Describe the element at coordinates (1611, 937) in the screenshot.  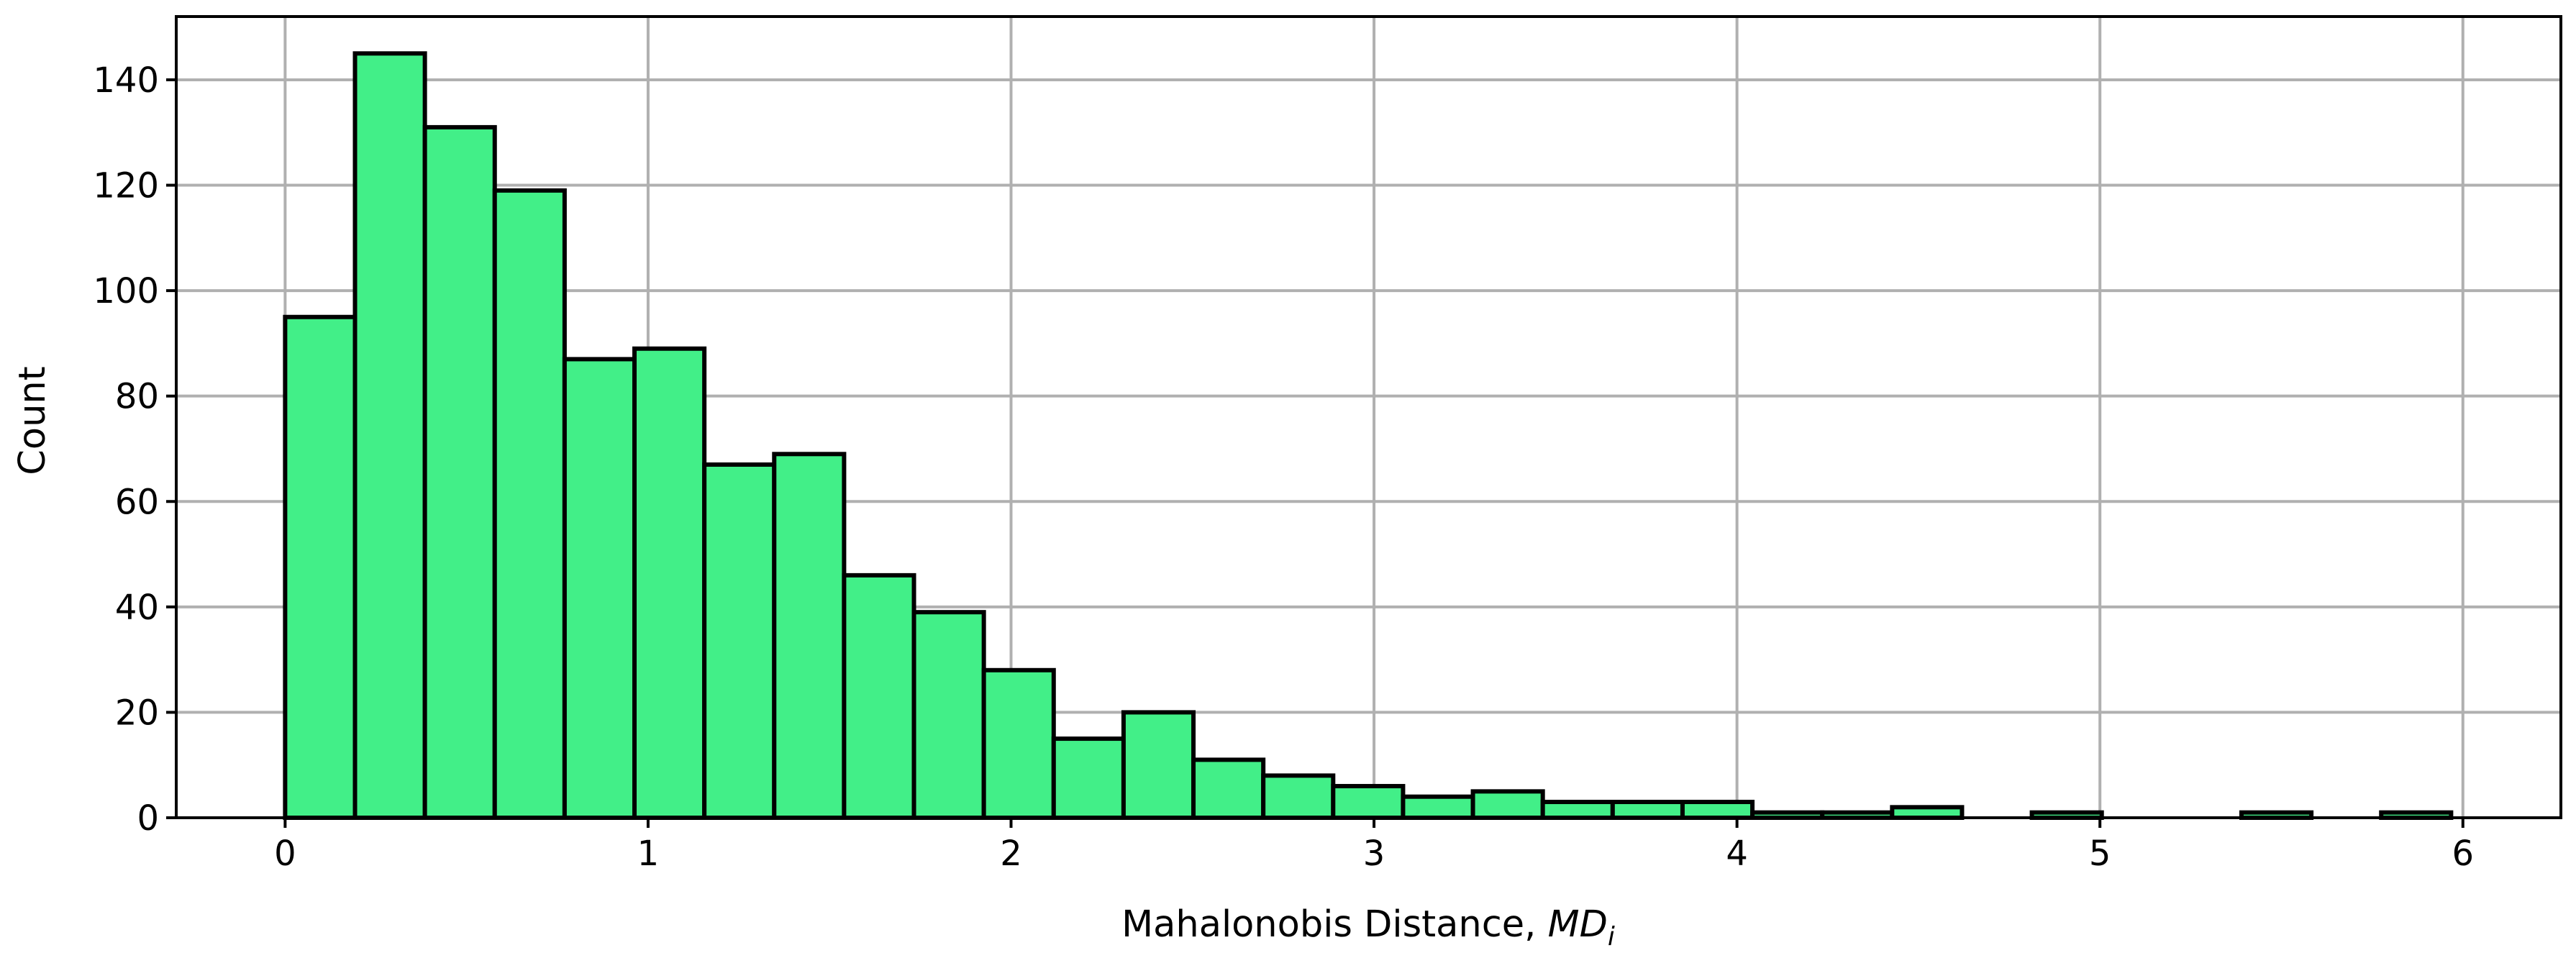
I see `x-axis-label-subscript: i` at that location.